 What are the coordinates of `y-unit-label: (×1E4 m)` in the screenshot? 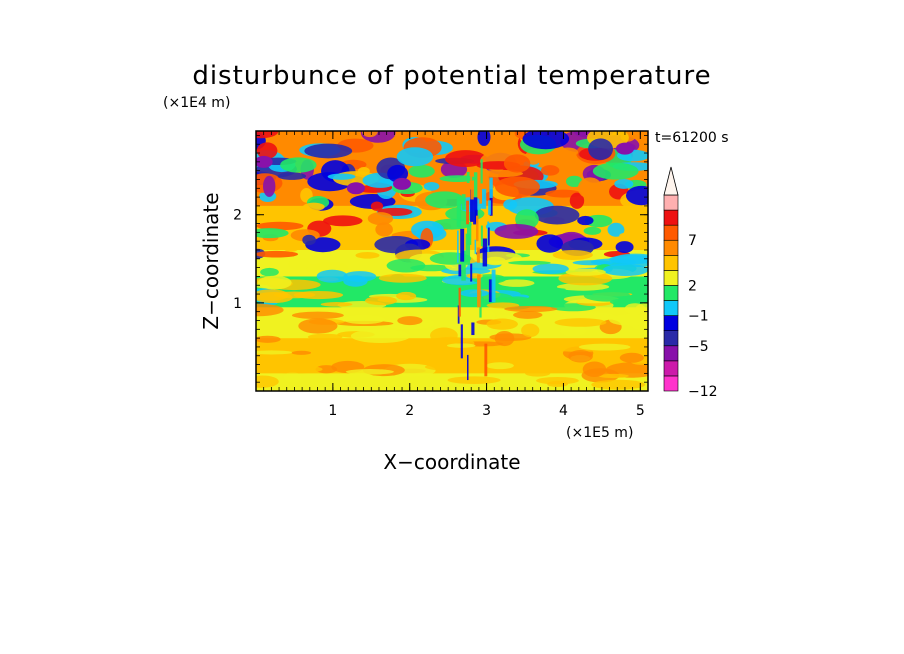 It's located at (196, 103).